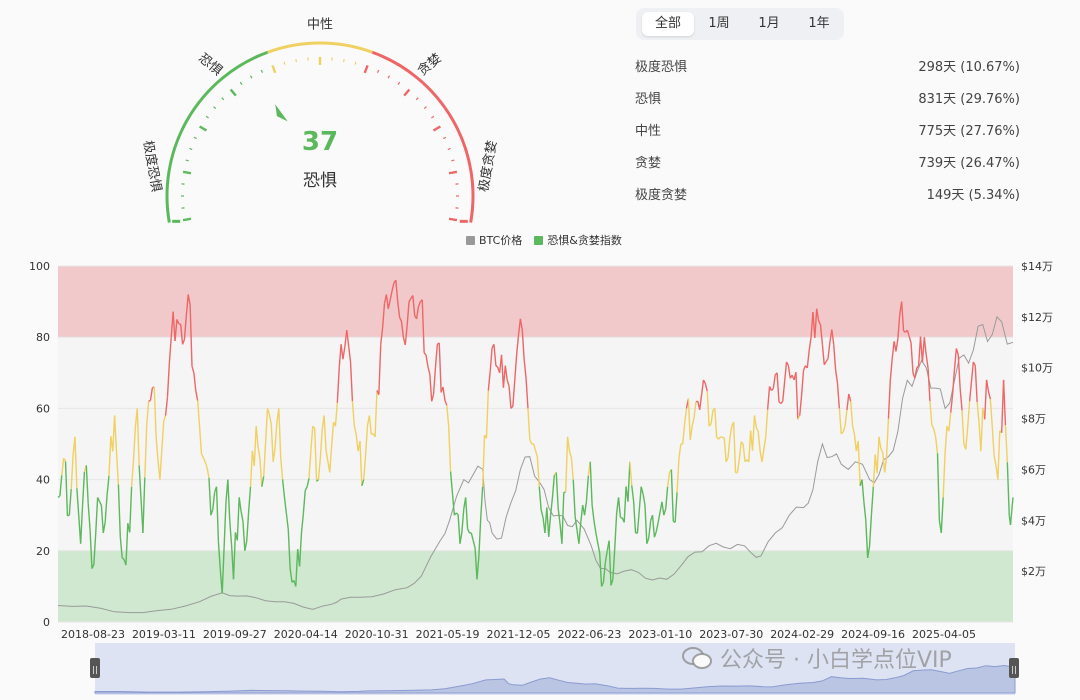  What do you see at coordinates (43, 337) in the screenshot?
I see `y-tick-label: 80` at bounding box center [43, 337].